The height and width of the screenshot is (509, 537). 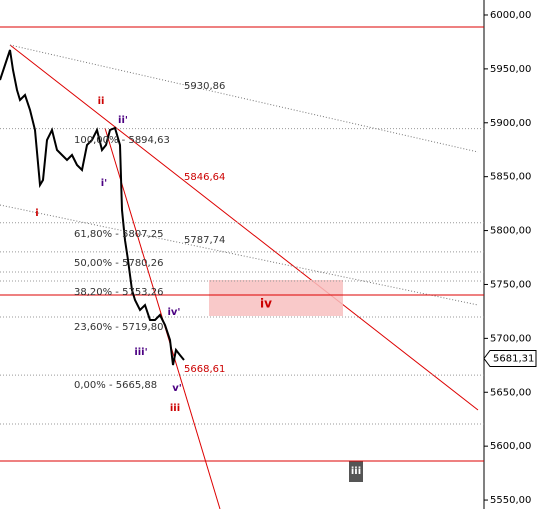 I want to click on y-tick-label: 5550,00, so click(x=510, y=500).